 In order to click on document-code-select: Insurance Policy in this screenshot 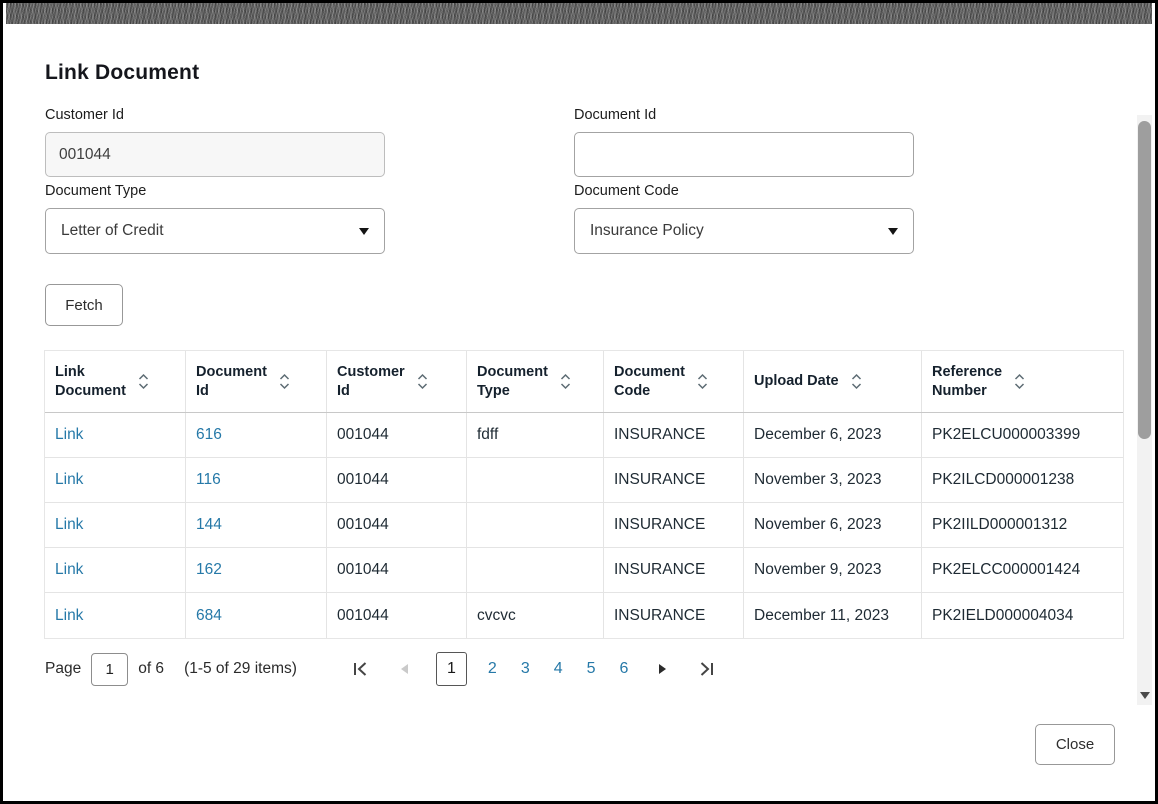, I will do `click(744, 231)`.